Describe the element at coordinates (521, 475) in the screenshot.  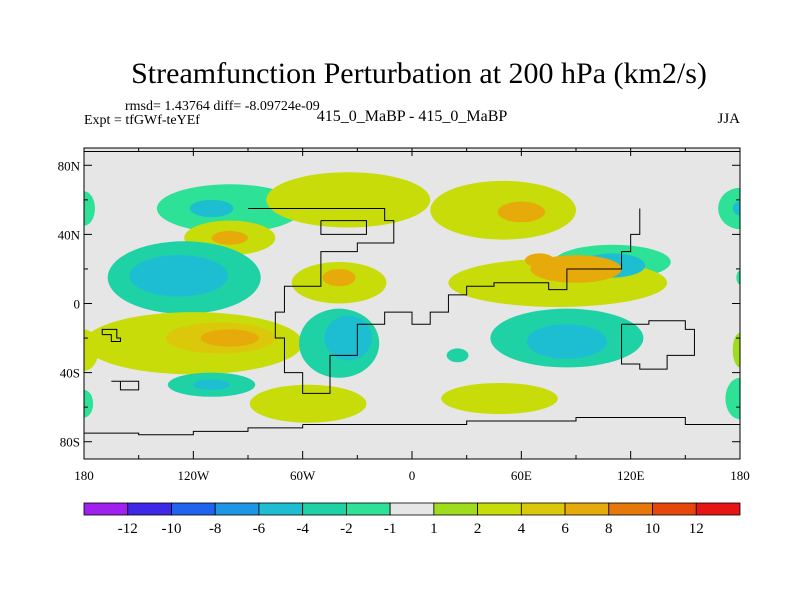
I see `x-tick-label-4: 60E` at that location.